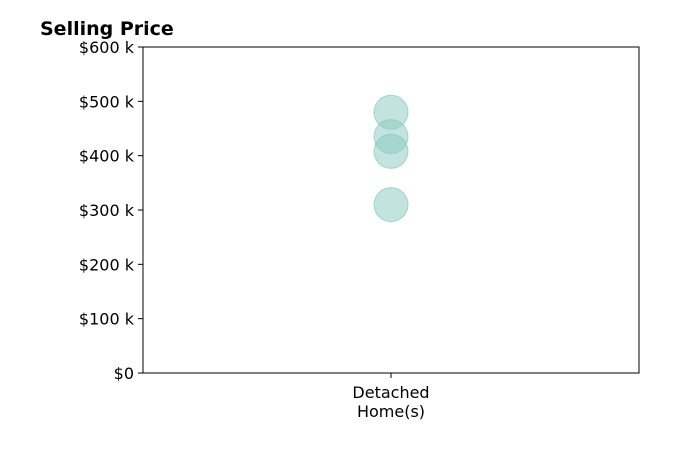 The image size is (679, 462). I want to click on y-tick-label: $500 k, so click(107, 101).